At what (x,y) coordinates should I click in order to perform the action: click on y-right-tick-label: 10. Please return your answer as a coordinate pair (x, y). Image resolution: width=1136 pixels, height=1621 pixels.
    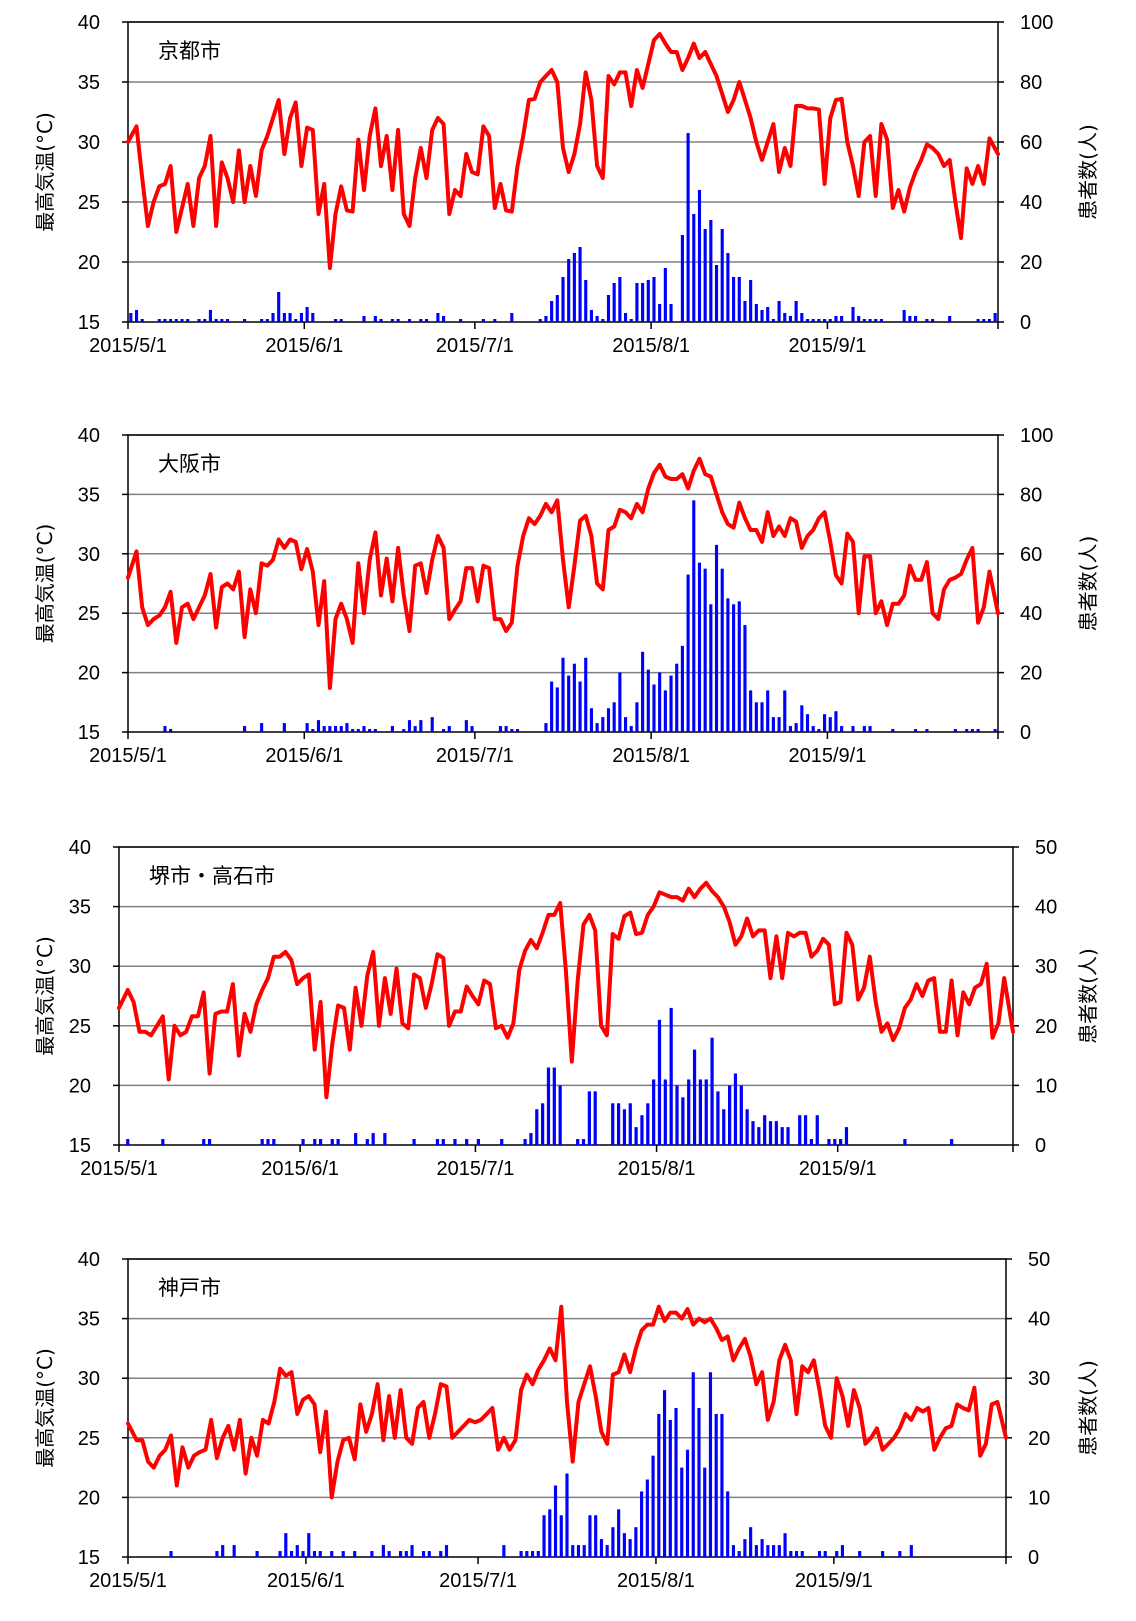
    Looking at the image, I should click on (1046, 1086).